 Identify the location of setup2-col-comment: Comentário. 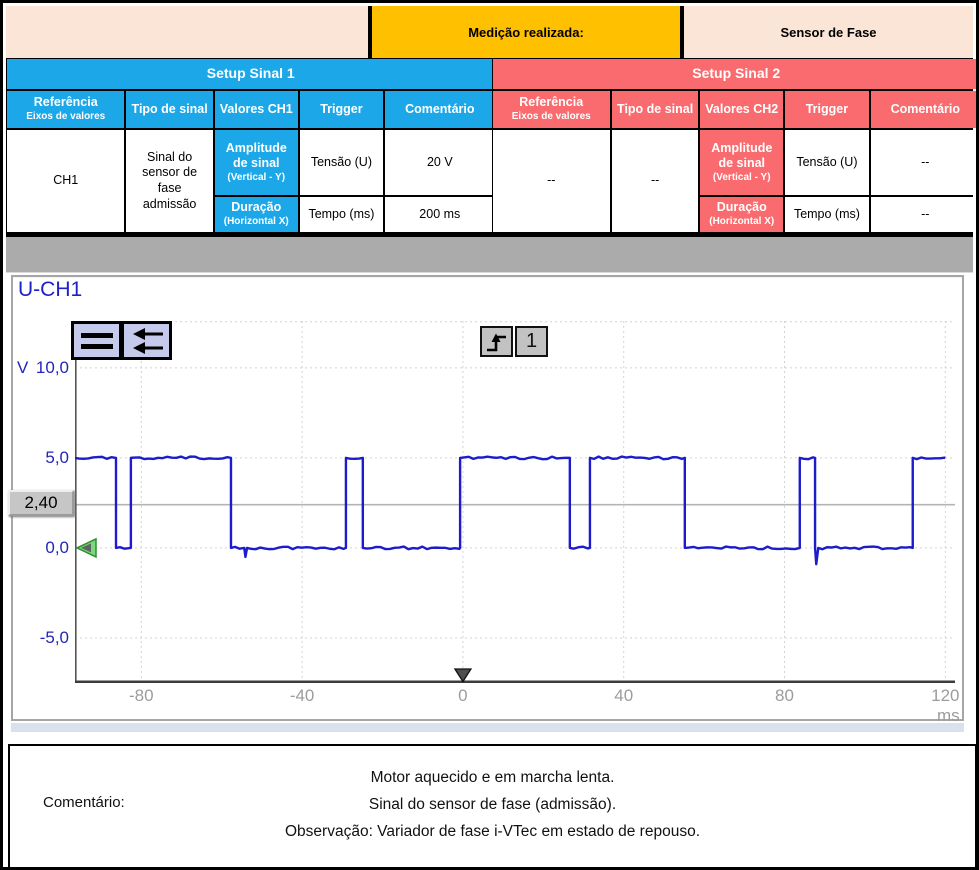
(923, 109).